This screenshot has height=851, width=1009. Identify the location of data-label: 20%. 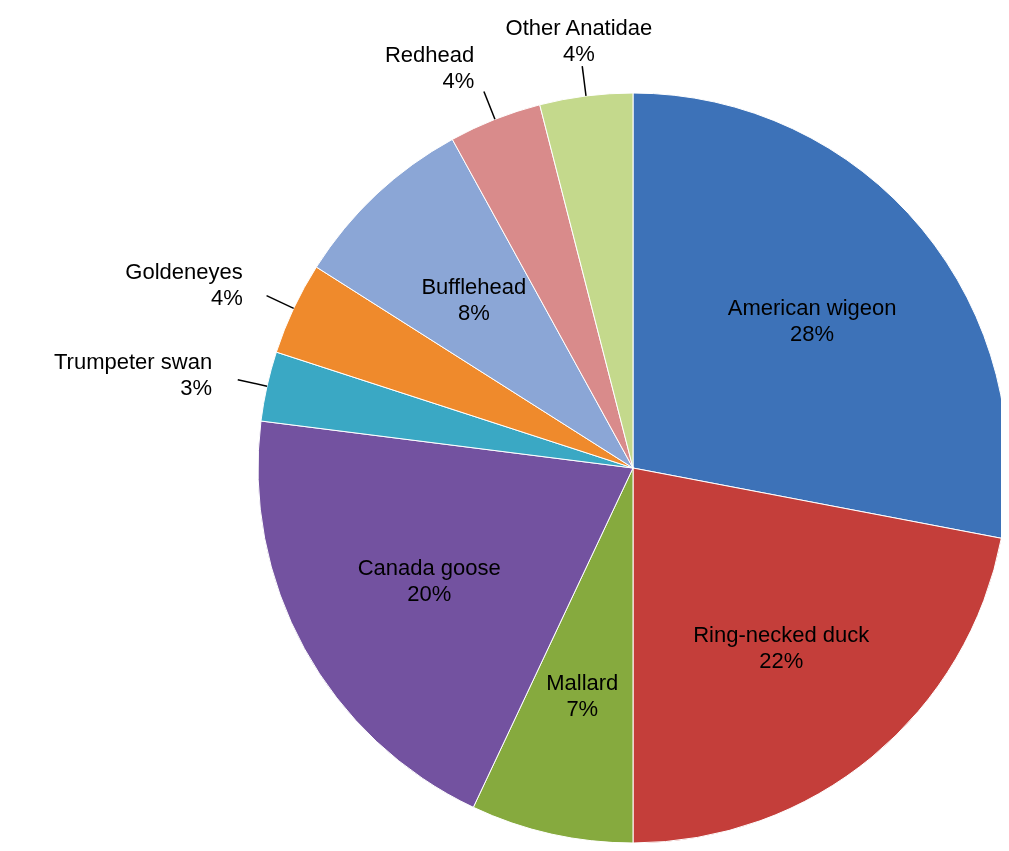
(429, 594).